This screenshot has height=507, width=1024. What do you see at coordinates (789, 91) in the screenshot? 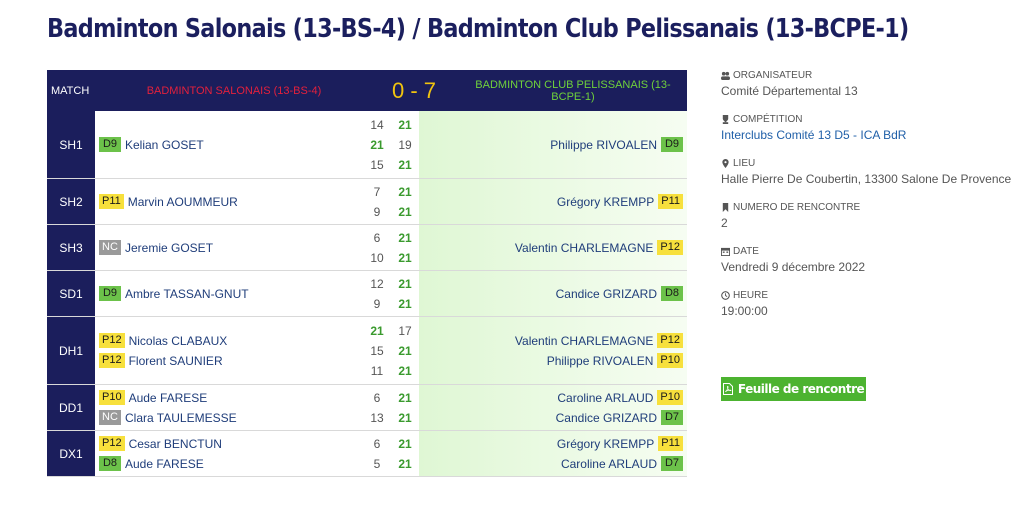
I see `info-organisateur-value: Comité Départemental 13` at bounding box center [789, 91].